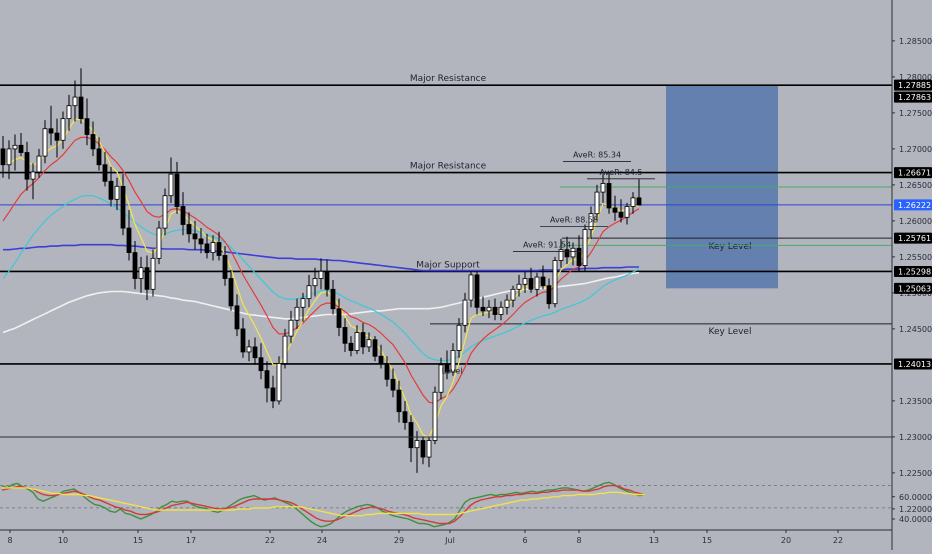  I want to click on oscillator-line, so click(323, 504).